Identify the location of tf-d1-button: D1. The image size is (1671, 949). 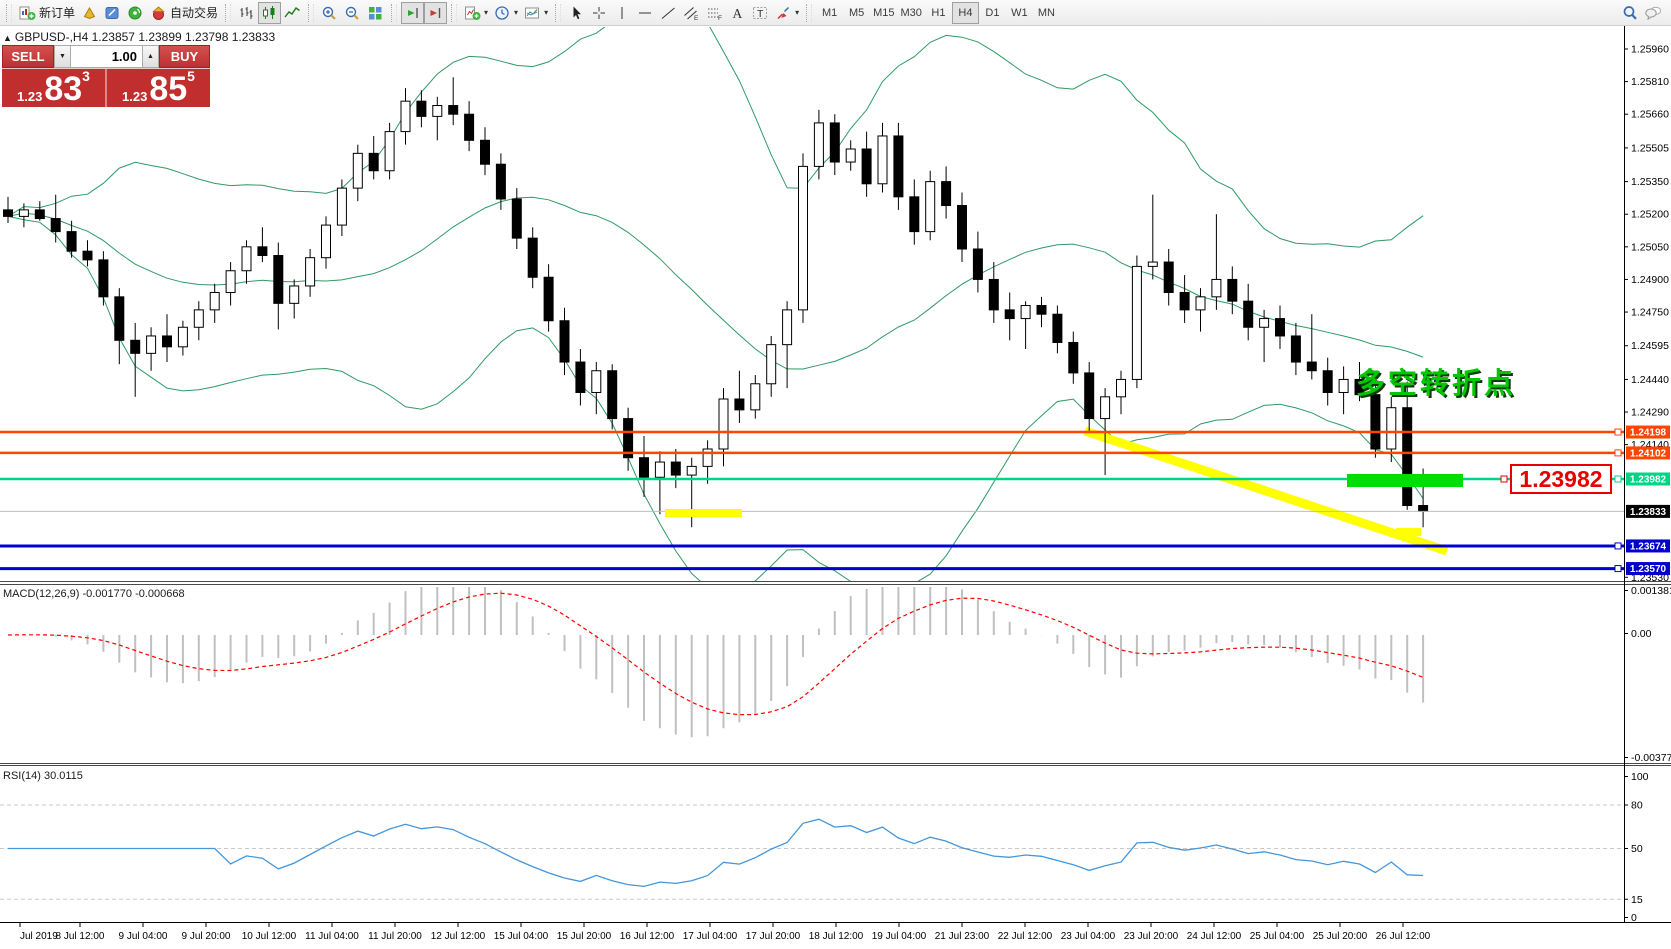
(992, 13).